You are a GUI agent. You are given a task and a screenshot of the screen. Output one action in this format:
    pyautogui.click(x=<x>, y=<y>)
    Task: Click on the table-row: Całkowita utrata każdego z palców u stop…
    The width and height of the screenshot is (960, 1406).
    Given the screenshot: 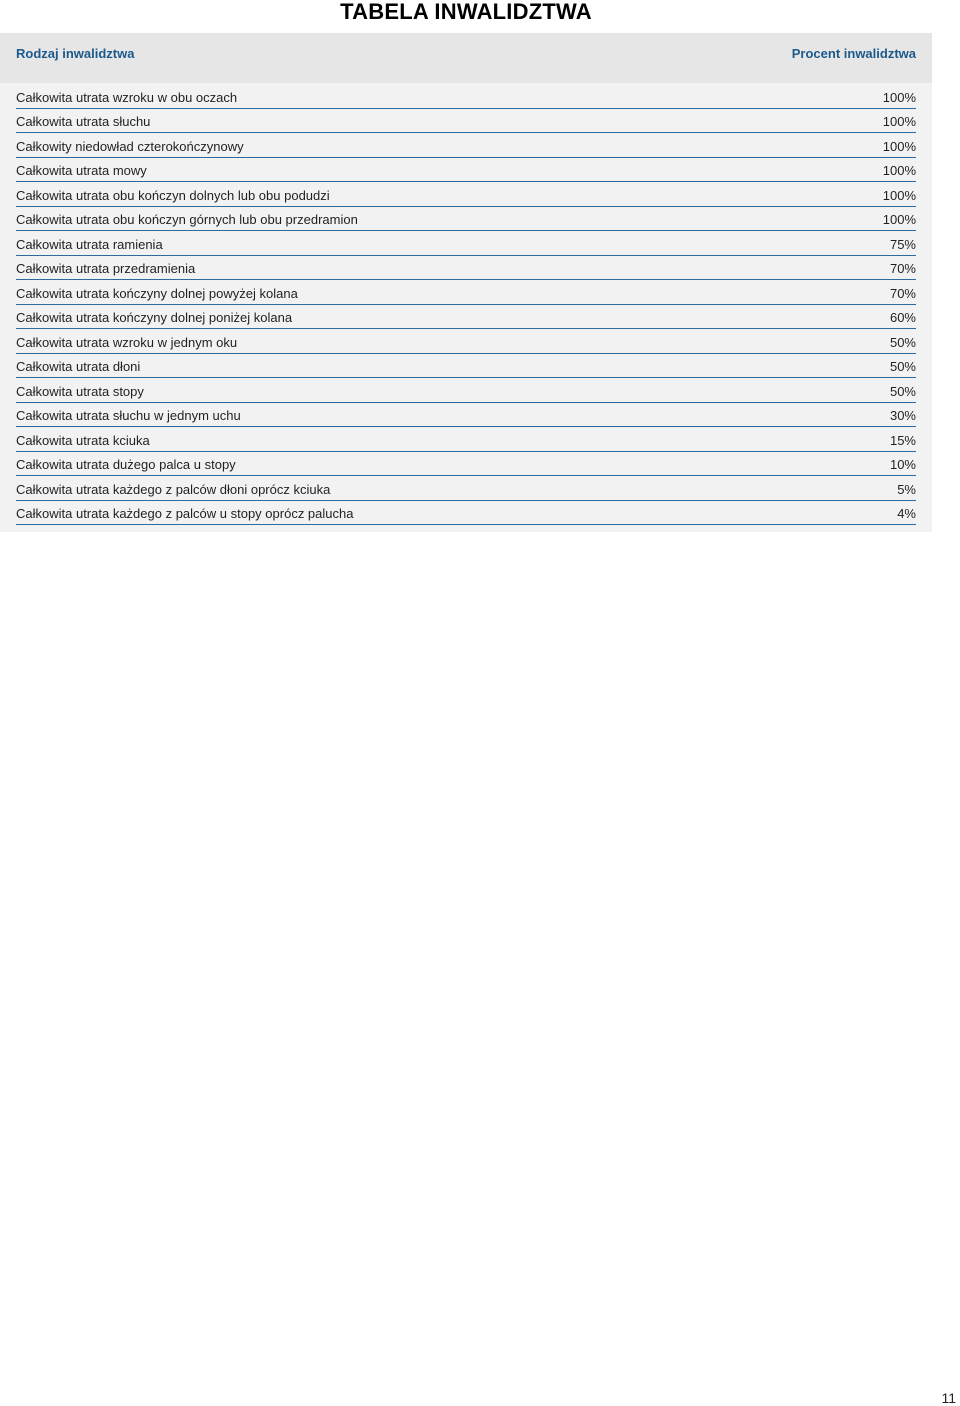 What is the action you would take?
    pyautogui.click(x=466, y=513)
    